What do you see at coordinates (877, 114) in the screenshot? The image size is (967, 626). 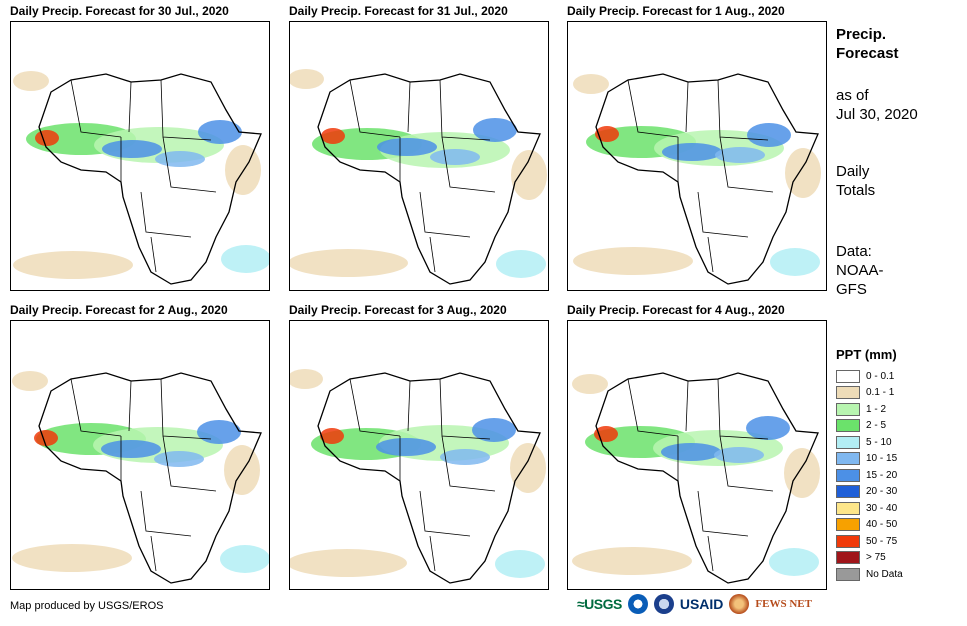 I see `asof-line-2: Jul 30, 2020` at bounding box center [877, 114].